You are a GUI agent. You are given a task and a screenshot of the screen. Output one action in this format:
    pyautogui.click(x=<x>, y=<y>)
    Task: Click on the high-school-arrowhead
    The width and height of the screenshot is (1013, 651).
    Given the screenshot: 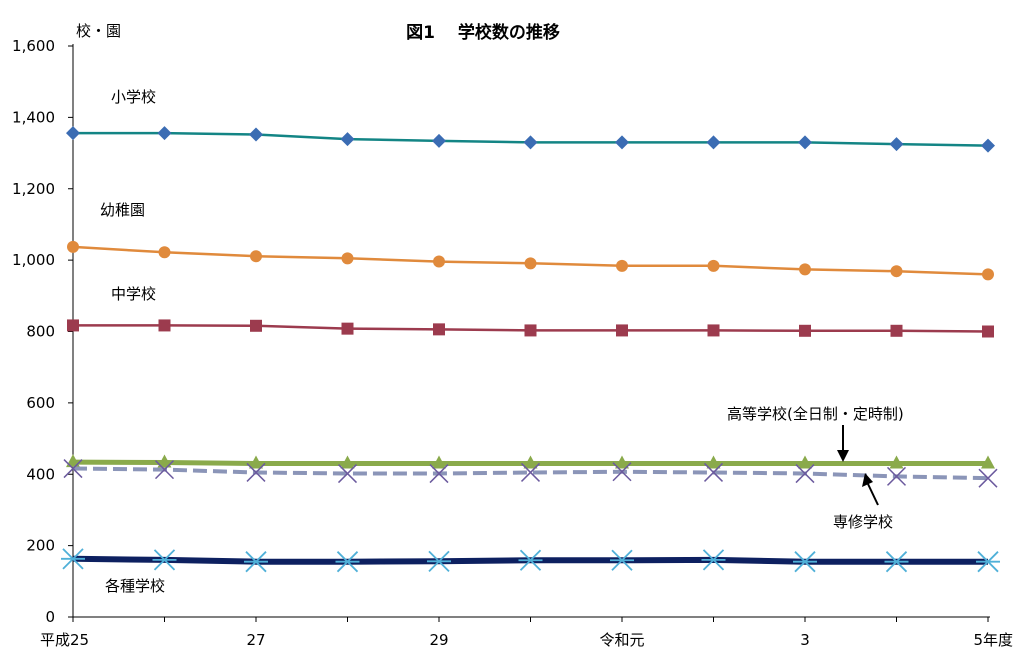 What is the action you would take?
    pyautogui.click(x=843, y=456)
    